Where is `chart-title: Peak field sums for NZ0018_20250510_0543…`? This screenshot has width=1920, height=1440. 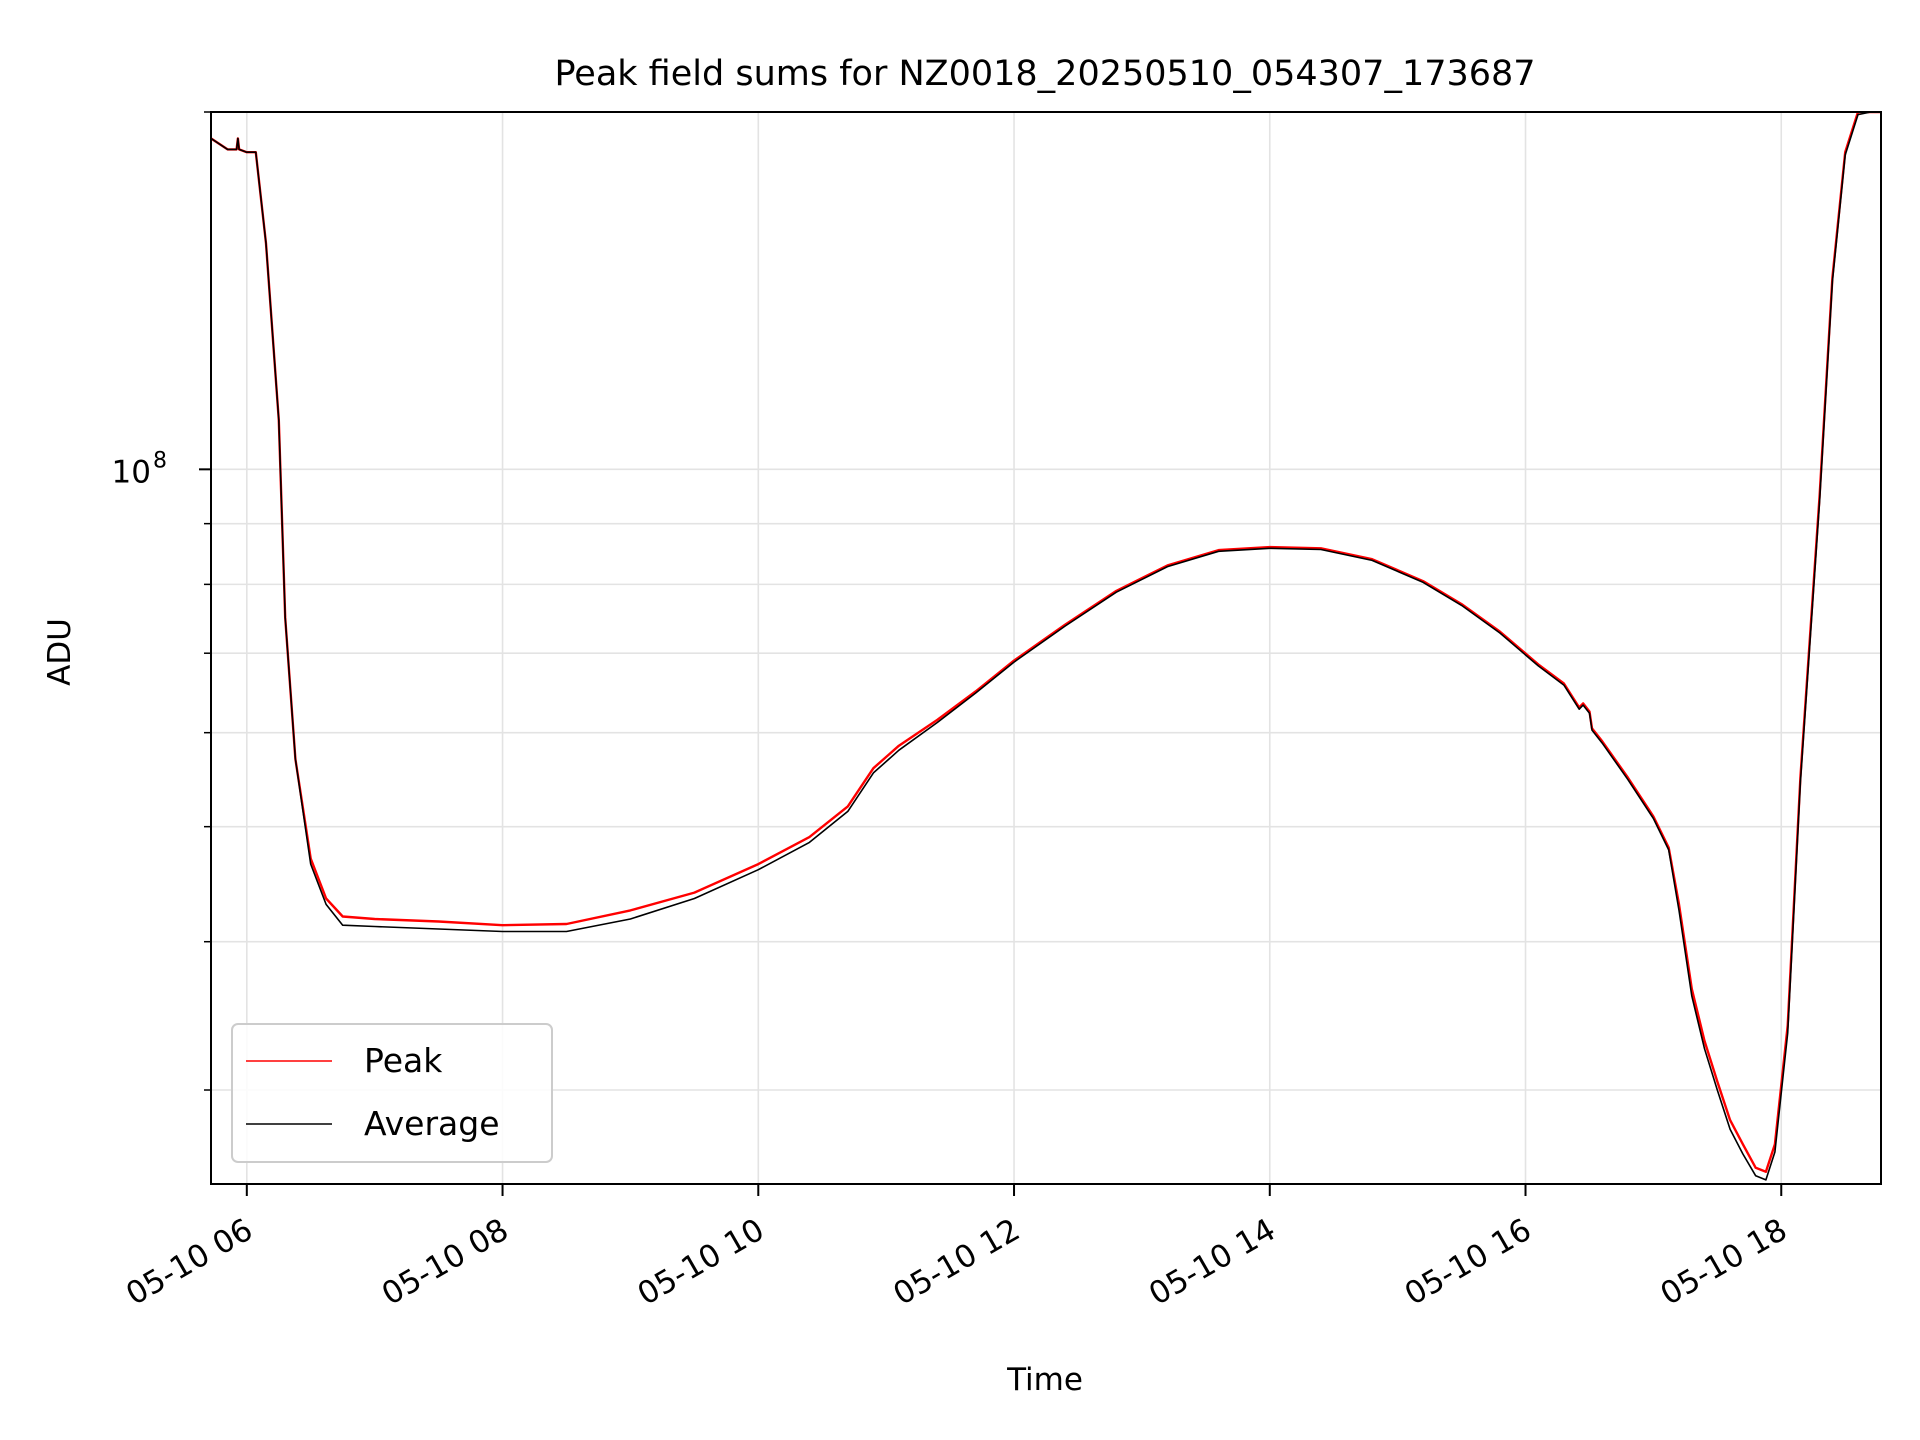
chart-title: Peak field sums for NZ0018_20250510_0543… is located at coordinates (1044, 74).